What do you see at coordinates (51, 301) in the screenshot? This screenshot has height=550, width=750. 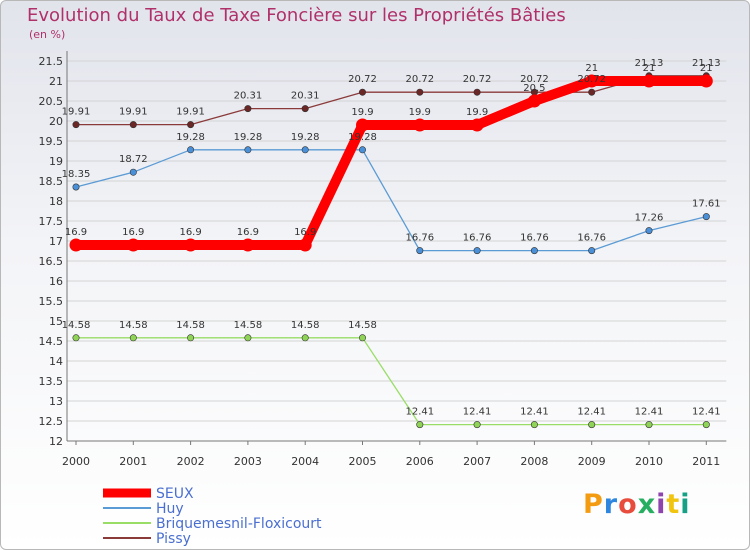 I see `y-tick-label: 15.5` at bounding box center [51, 301].